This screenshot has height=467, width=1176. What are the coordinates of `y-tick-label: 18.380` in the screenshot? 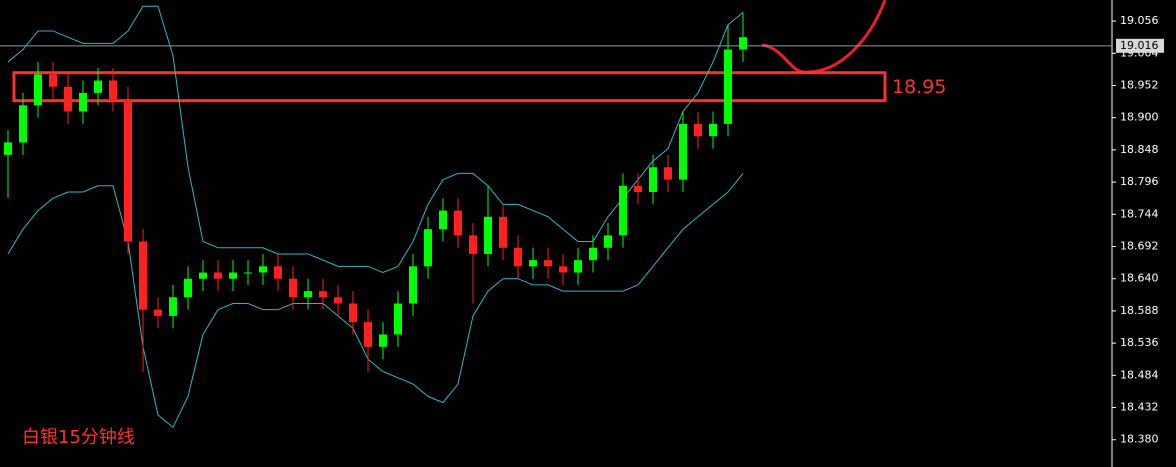 It's located at (1139, 439).